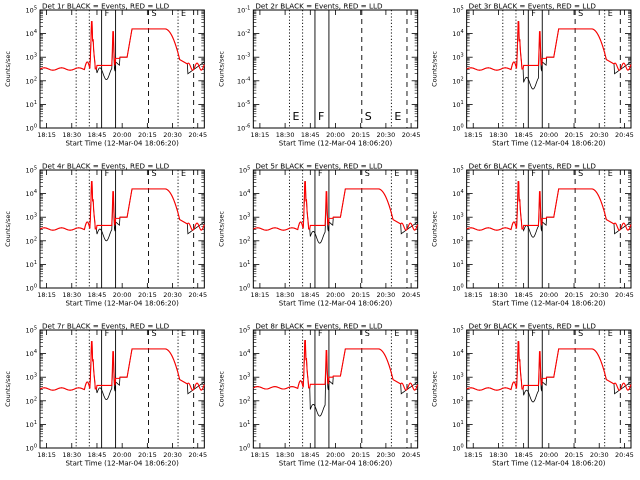  What do you see at coordinates (319, 326) in the screenshot?
I see `chart-title: Det 8r BLACK = Events, RED = LLD` at bounding box center [319, 326].